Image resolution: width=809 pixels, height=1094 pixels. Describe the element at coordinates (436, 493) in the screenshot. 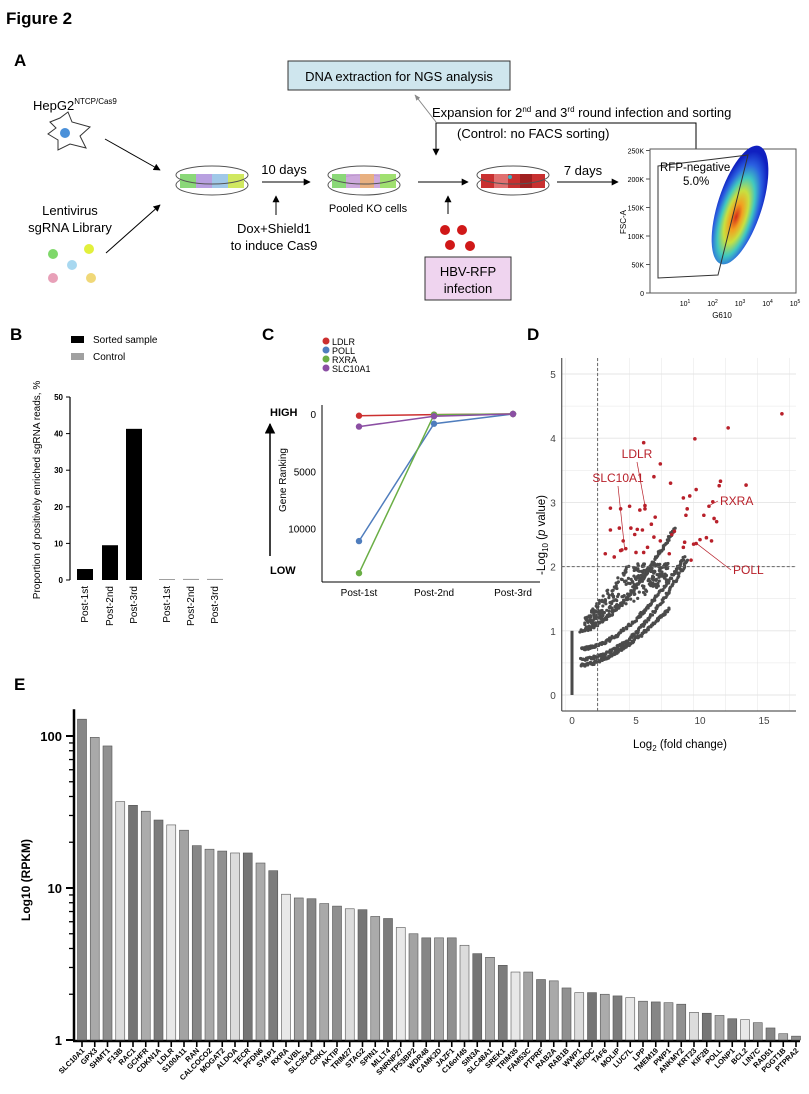

I see `line-rxra` at that location.